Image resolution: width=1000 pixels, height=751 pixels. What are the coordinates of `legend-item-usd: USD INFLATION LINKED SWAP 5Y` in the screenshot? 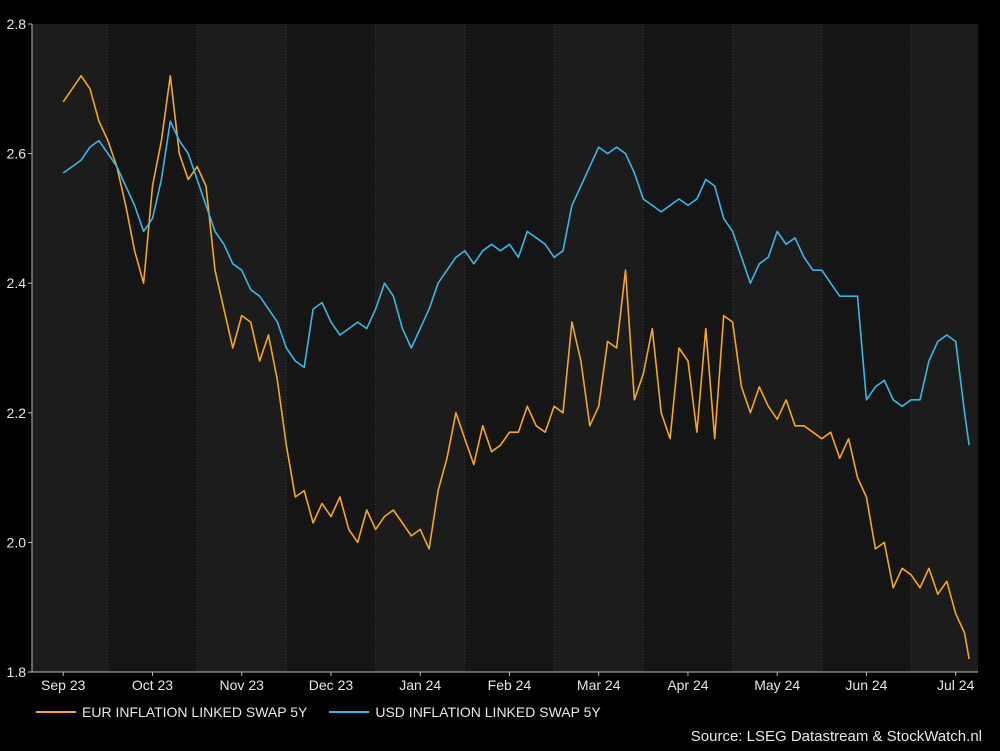 It's located at (465, 712).